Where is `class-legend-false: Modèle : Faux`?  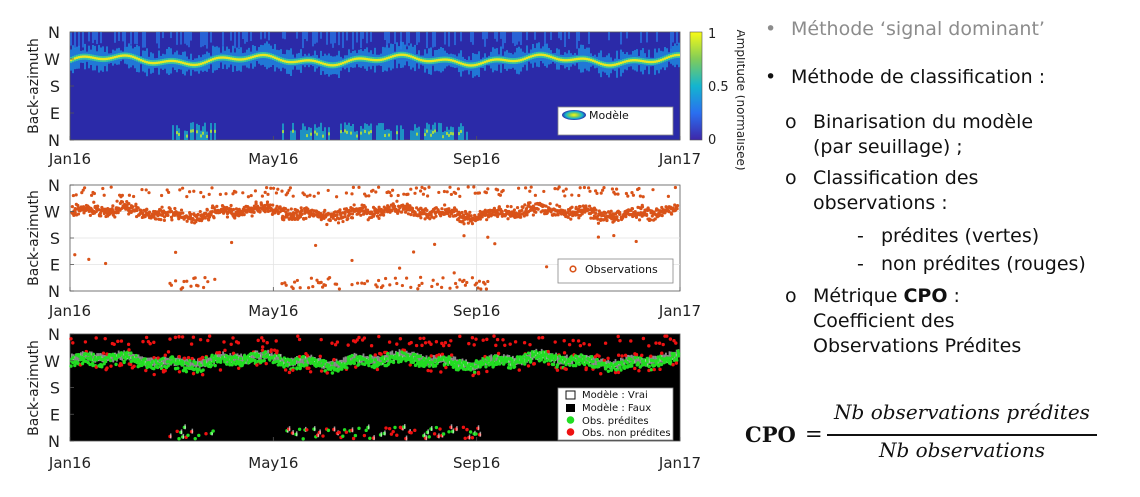
class-legend-false: Modèle : Faux is located at coordinates (616, 408).